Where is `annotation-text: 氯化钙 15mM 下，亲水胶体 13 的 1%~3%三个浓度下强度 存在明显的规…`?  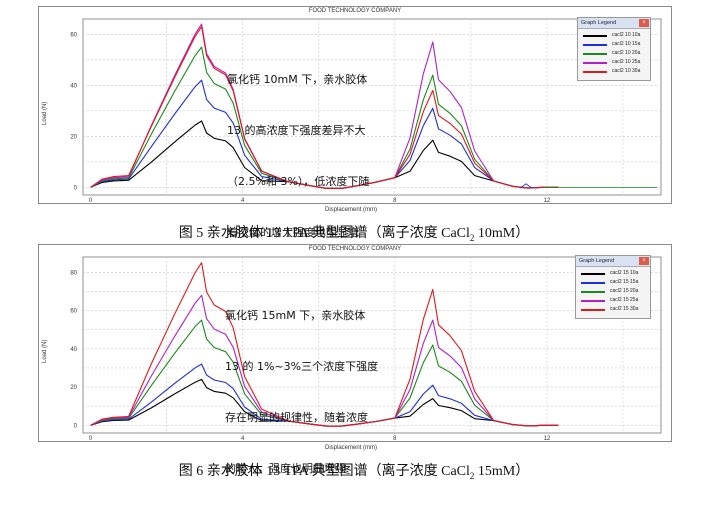
annotation-text: 氯化钙 15mM 下，亲水胶体 13 的 1%~3%三个浓度下强度 存在明显的规… is located at coordinates (301, 392).